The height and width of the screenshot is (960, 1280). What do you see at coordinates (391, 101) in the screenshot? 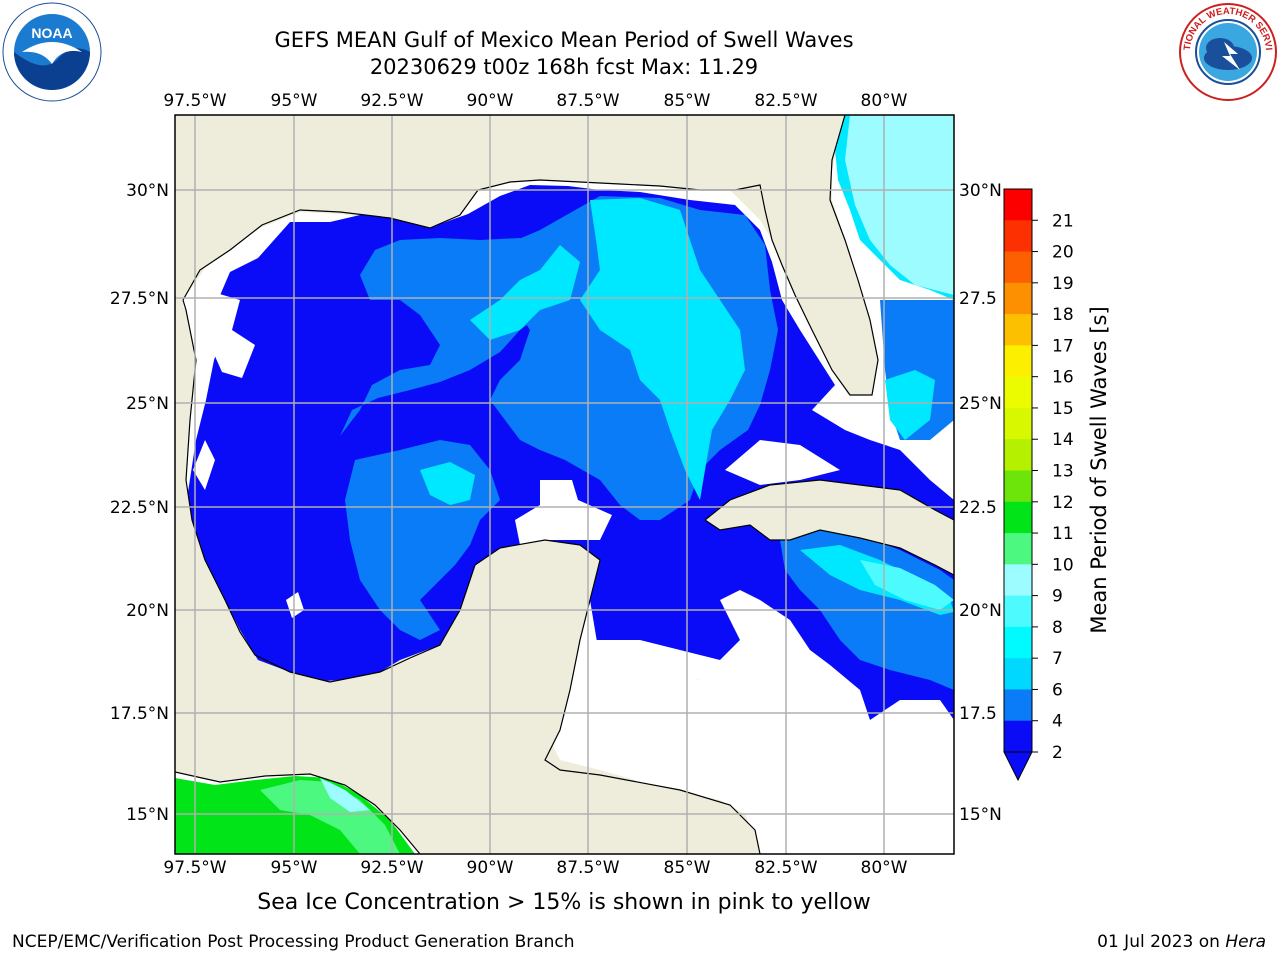
I see `lon-label-top: 92.5°W` at bounding box center [391, 101].